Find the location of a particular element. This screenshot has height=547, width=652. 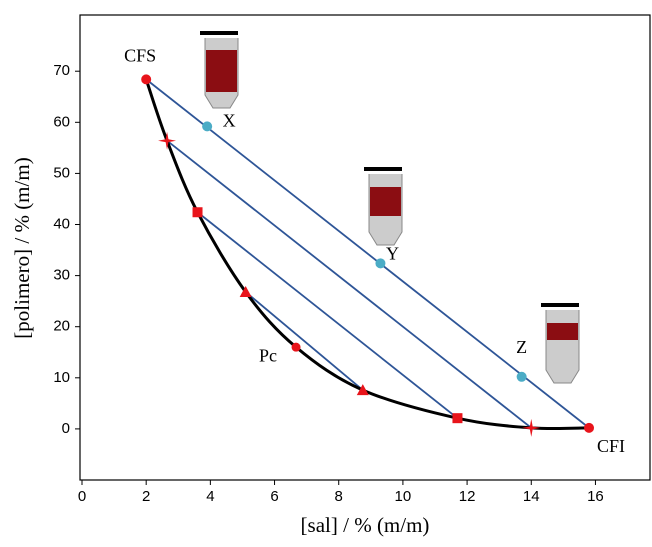

phase-label: CFS is located at coordinates (140, 56).